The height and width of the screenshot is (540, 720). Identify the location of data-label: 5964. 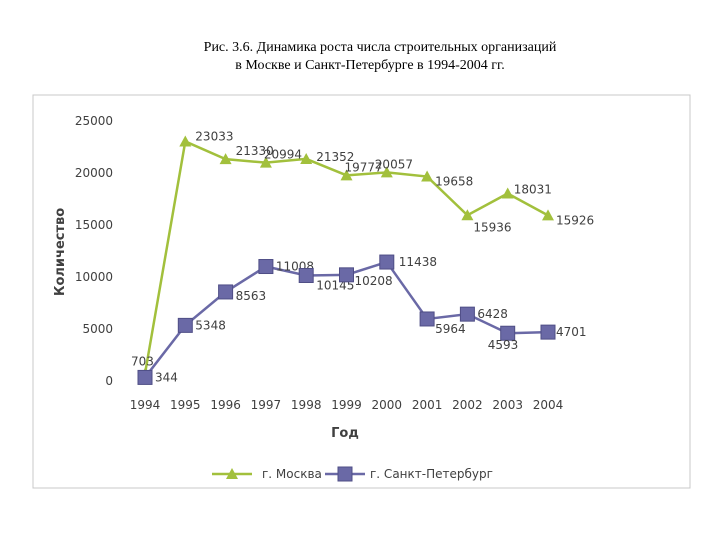
(450, 329).